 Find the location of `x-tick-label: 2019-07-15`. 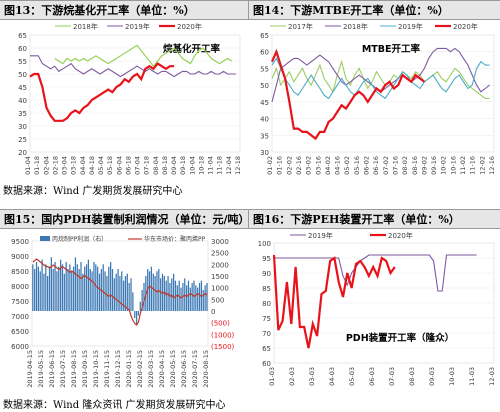

x-tick-label: 2019-07-15 is located at coordinates (63, 369).